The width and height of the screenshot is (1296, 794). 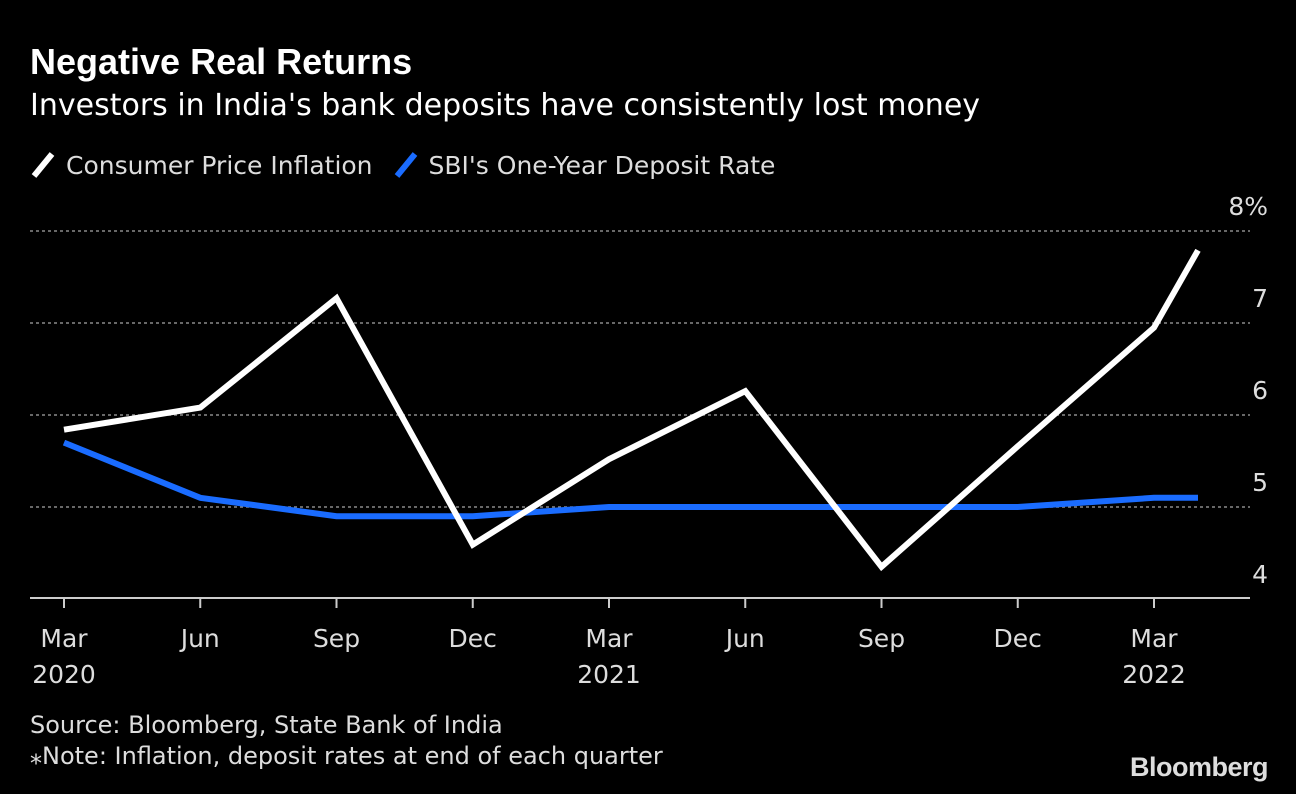 I want to click on series-line-deposit-rate, so click(x=630, y=479).